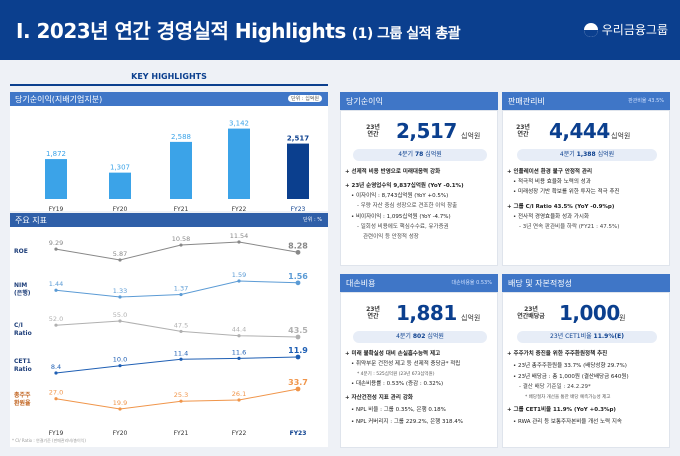 The height and width of the screenshot is (456, 680). What do you see at coordinates (552, 182) in the screenshot?
I see `sga-bullet: • 적극적 비용 효율화 노력의 성과` at bounding box center [552, 182].